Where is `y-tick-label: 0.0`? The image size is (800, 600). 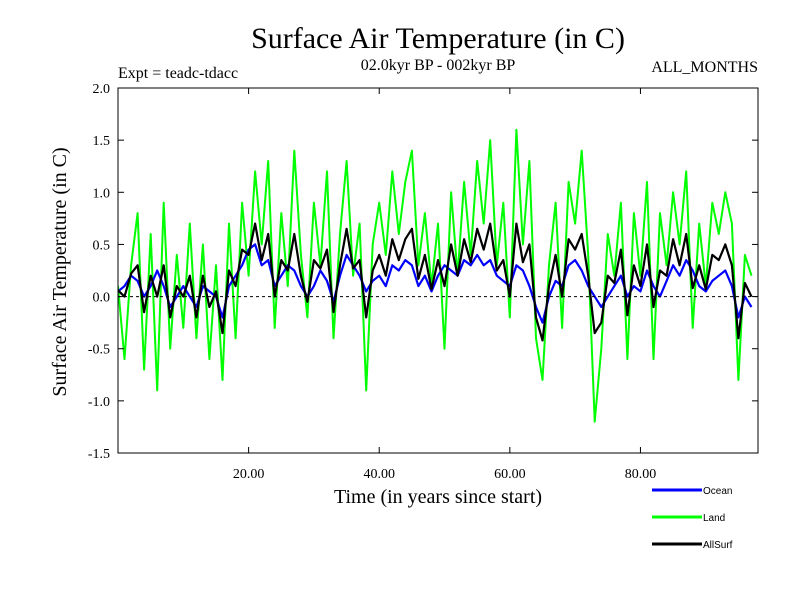
y-tick-label: 0.0 is located at coordinates (102, 298).